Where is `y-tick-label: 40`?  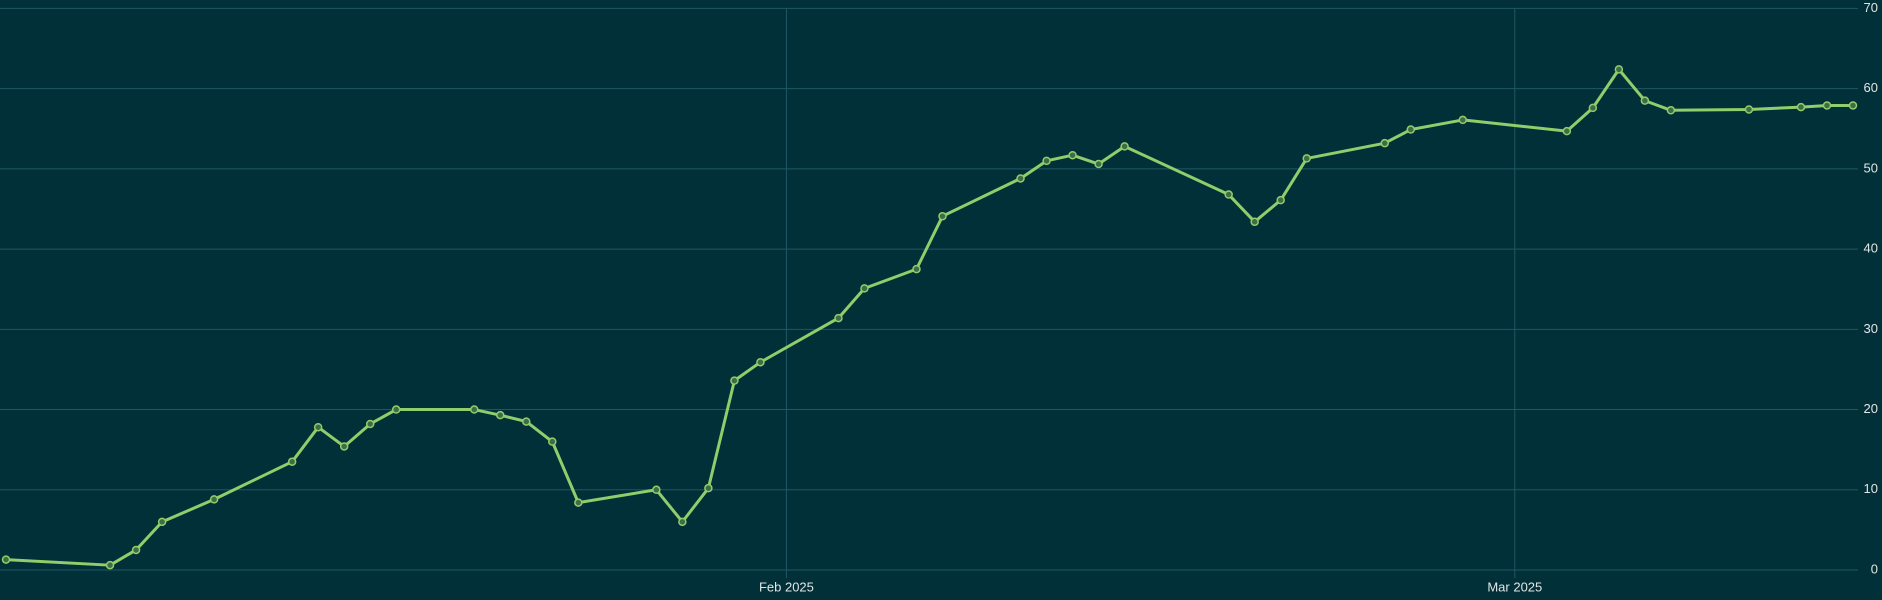 y-tick-label: 40 is located at coordinates (1871, 248).